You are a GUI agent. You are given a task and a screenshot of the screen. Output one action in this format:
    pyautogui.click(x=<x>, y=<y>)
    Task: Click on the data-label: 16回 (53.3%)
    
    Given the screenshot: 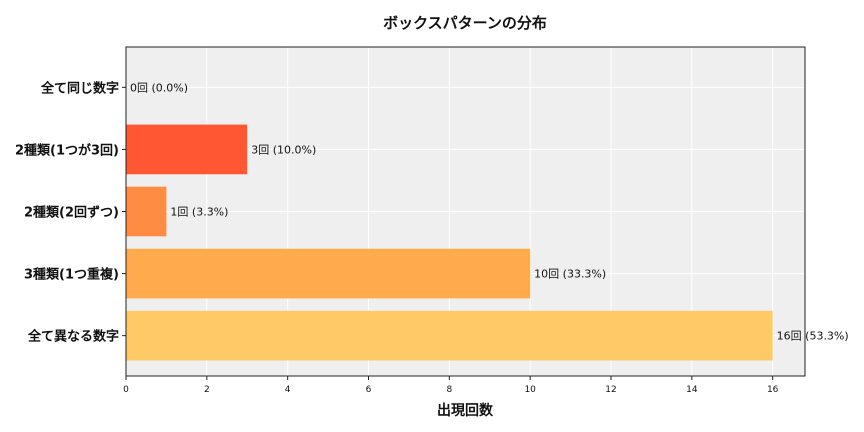 What is the action you would take?
    pyautogui.click(x=813, y=336)
    